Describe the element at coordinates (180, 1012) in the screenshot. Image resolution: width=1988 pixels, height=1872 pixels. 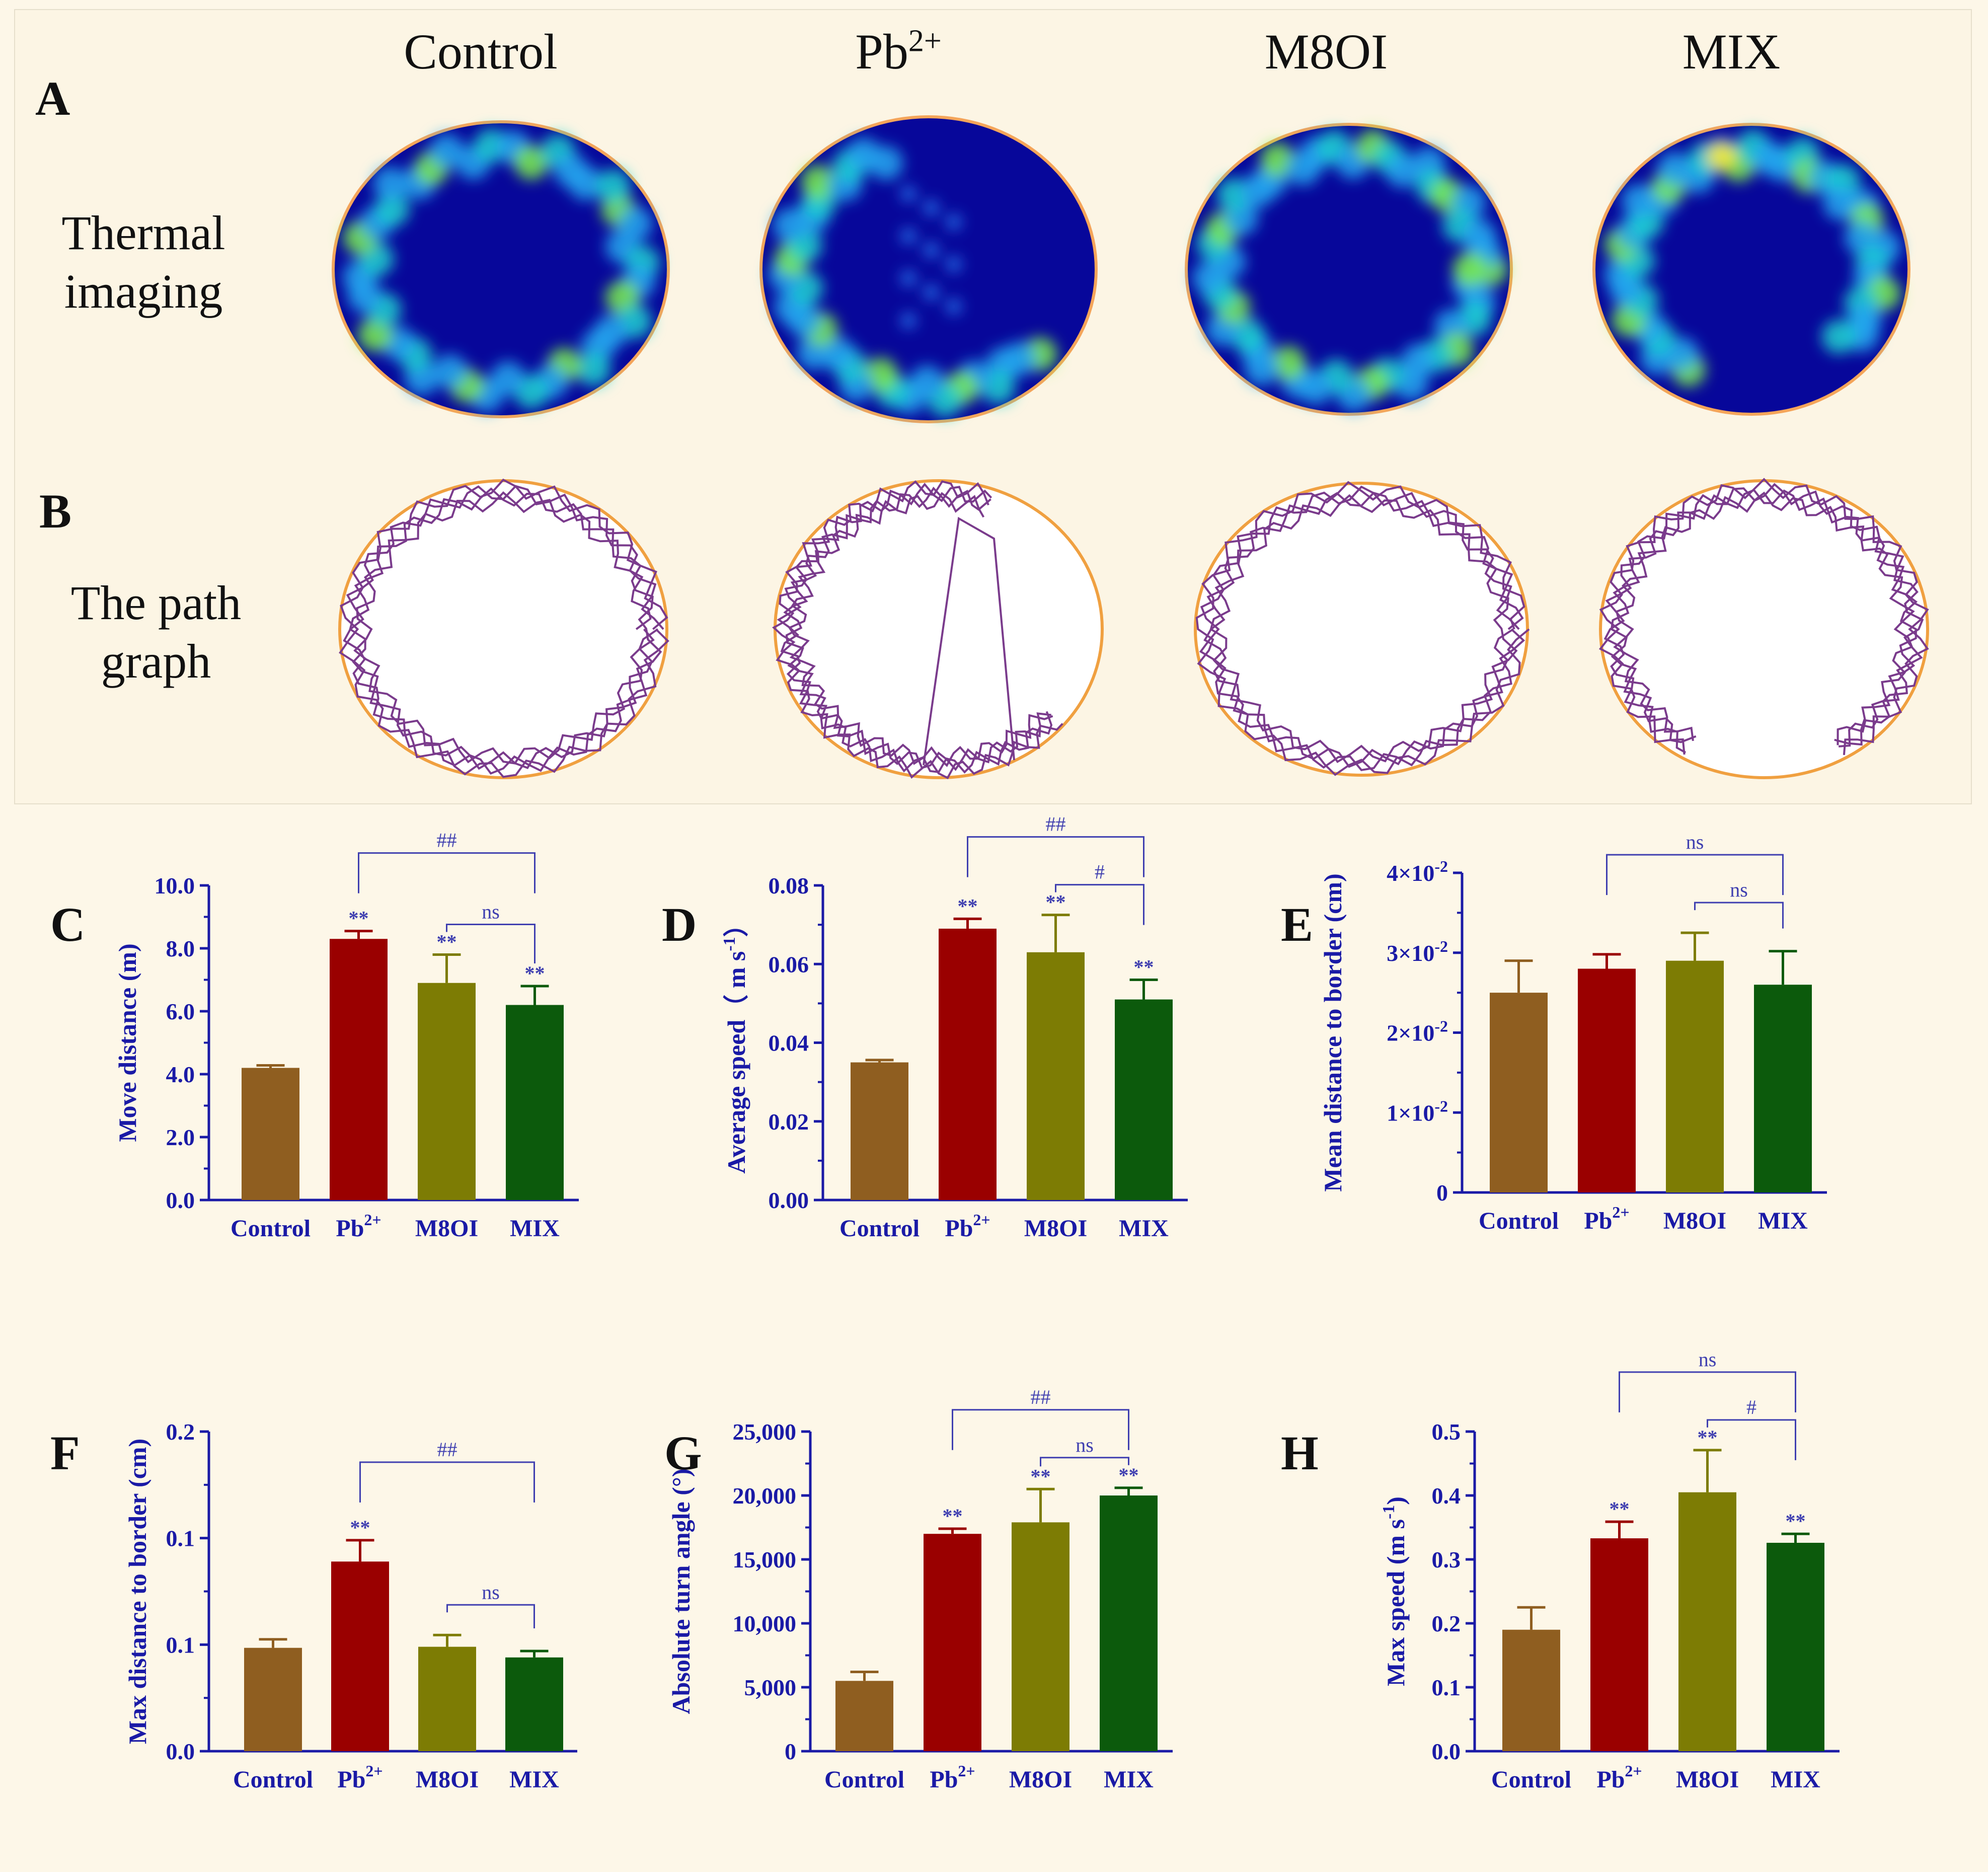
I see `y-tick-label: 6.0` at that location.